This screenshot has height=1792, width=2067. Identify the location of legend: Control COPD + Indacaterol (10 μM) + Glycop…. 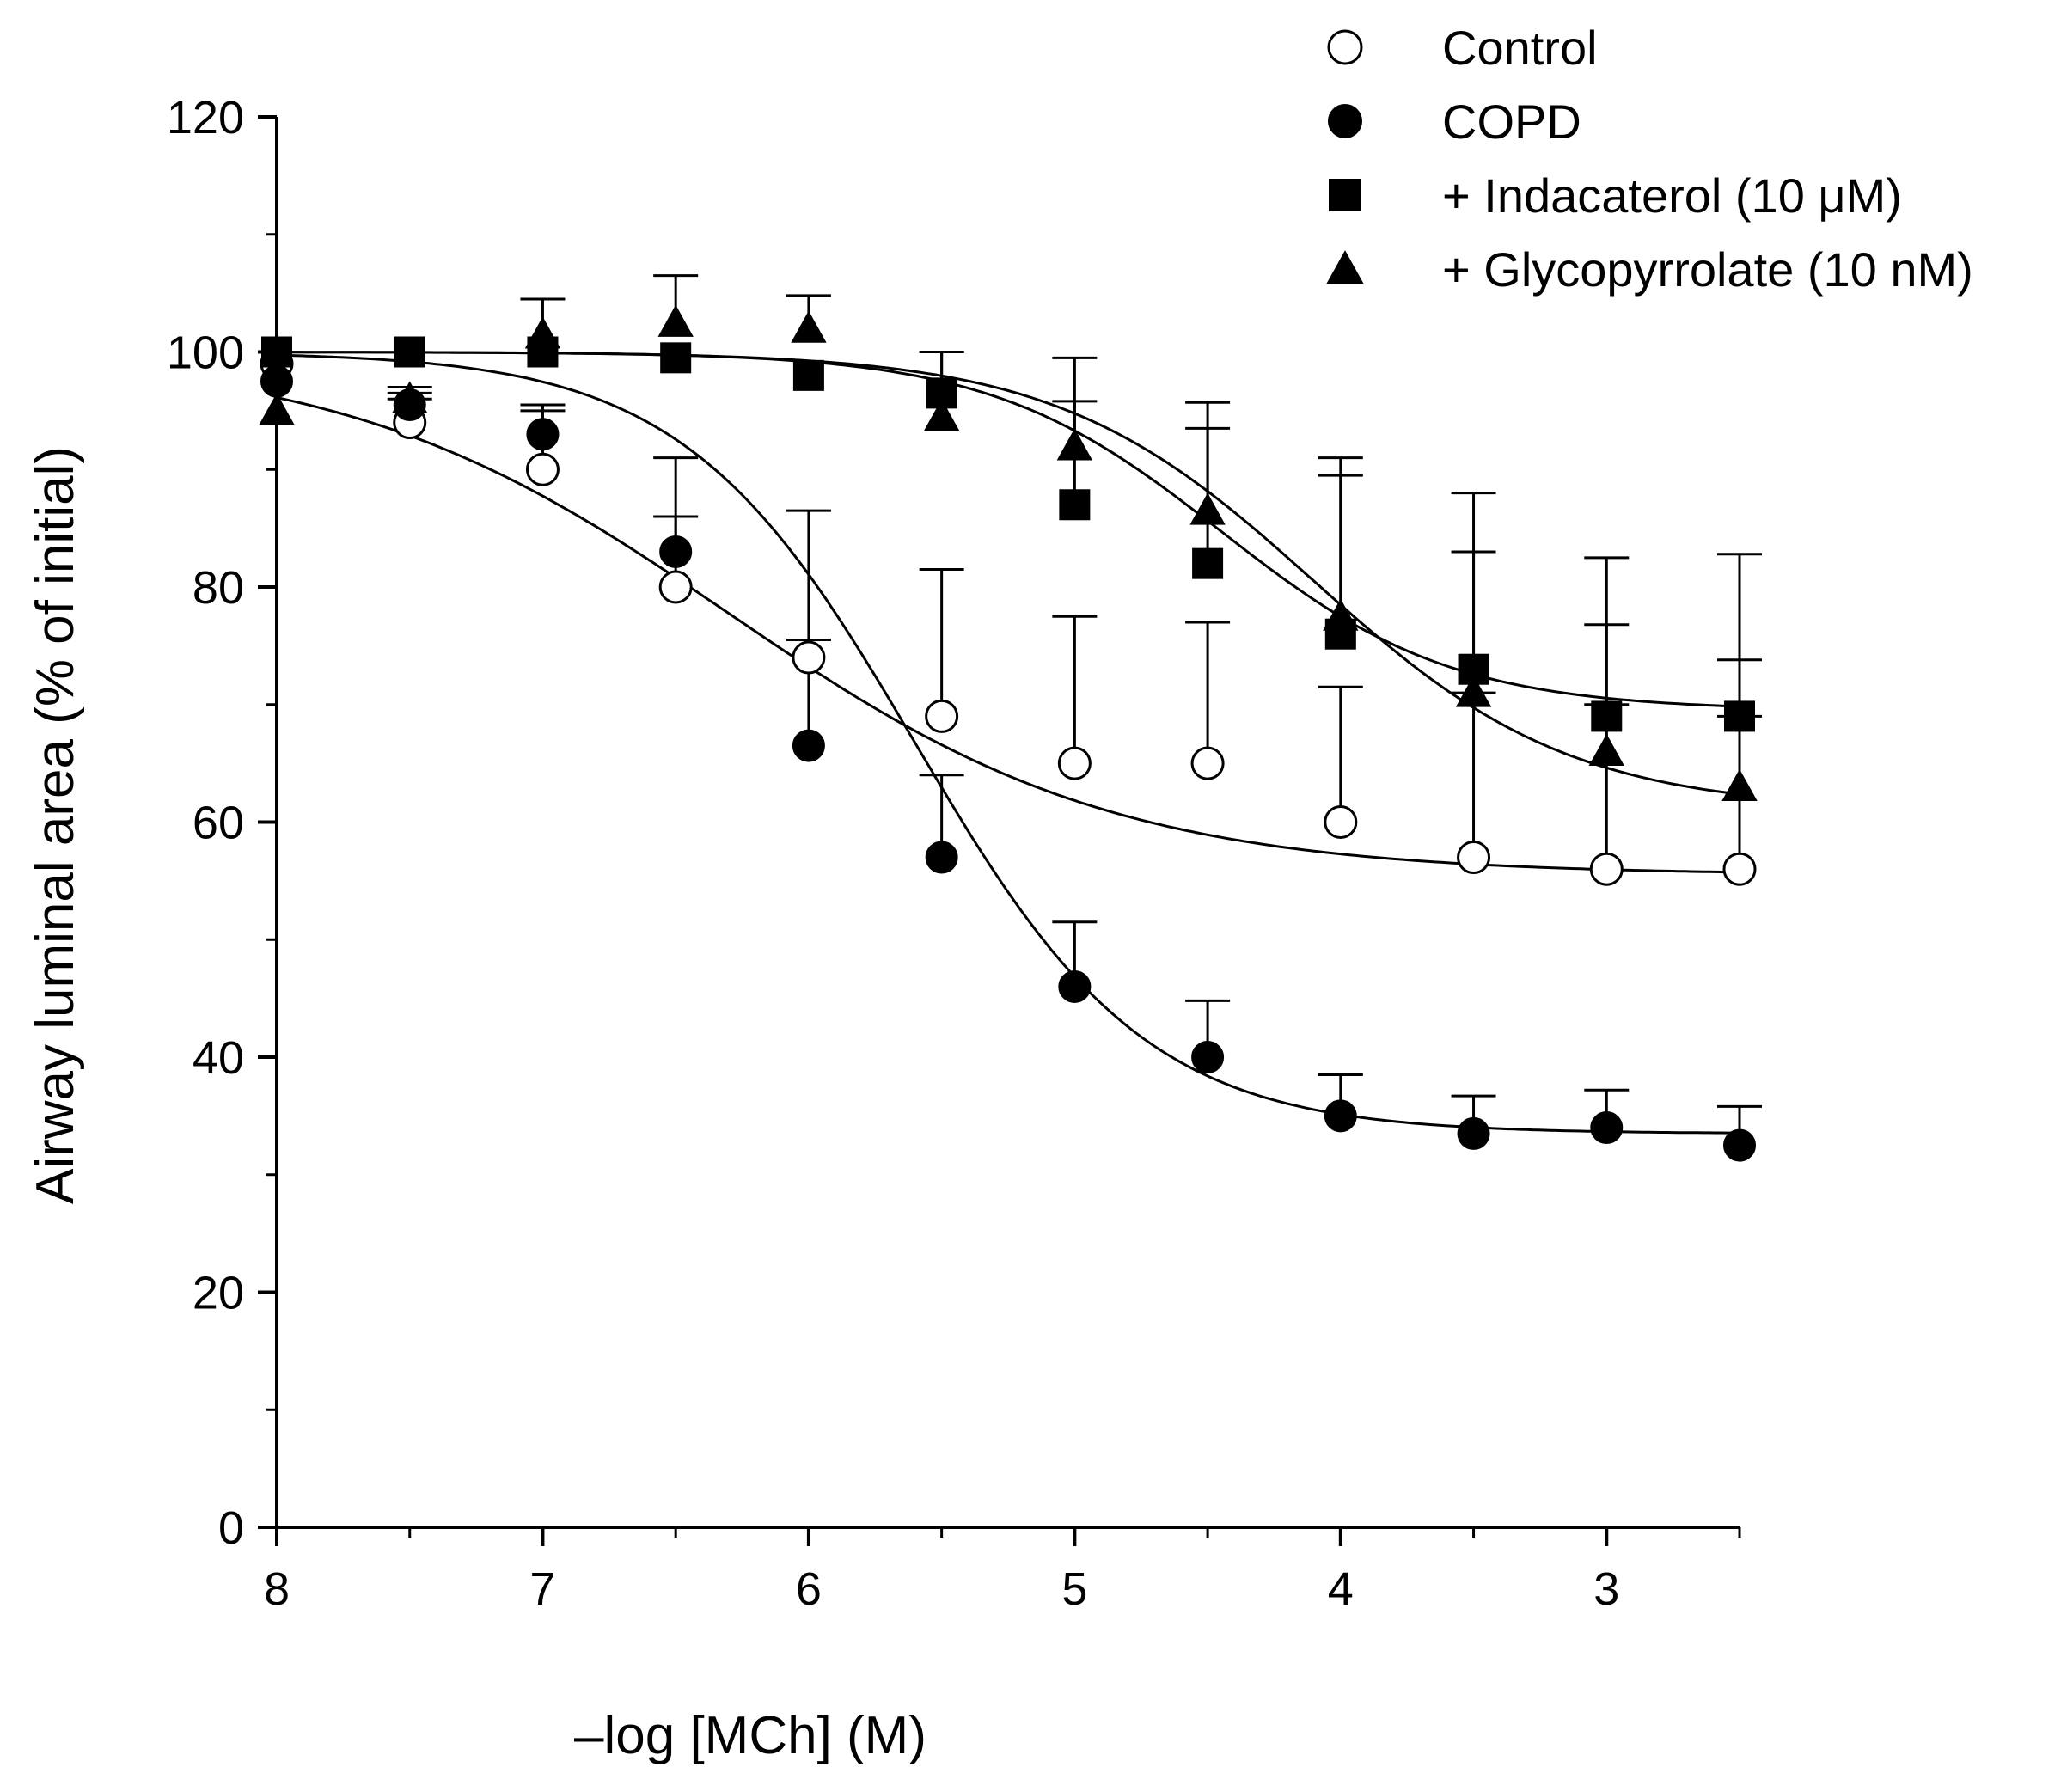
(1649, 159).